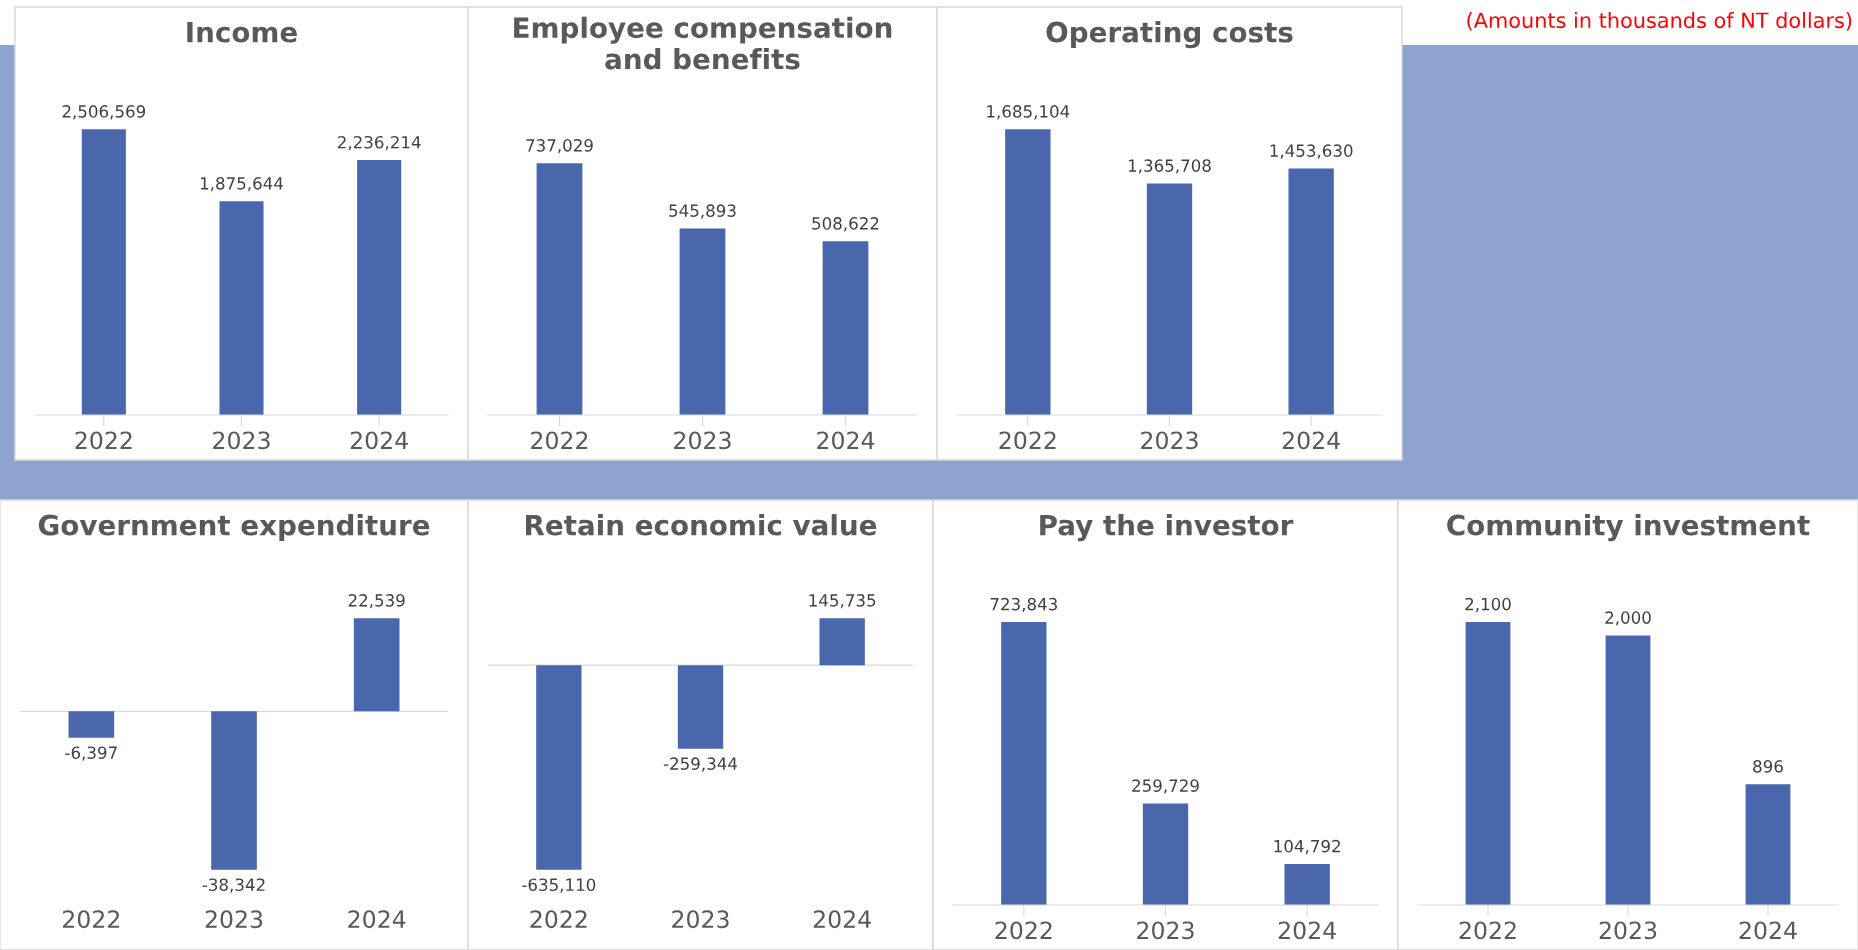 The width and height of the screenshot is (1858, 950). Describe the element at coordinates (1023, 605) in the screenshot. I see `data-label: 723,843` at that location.